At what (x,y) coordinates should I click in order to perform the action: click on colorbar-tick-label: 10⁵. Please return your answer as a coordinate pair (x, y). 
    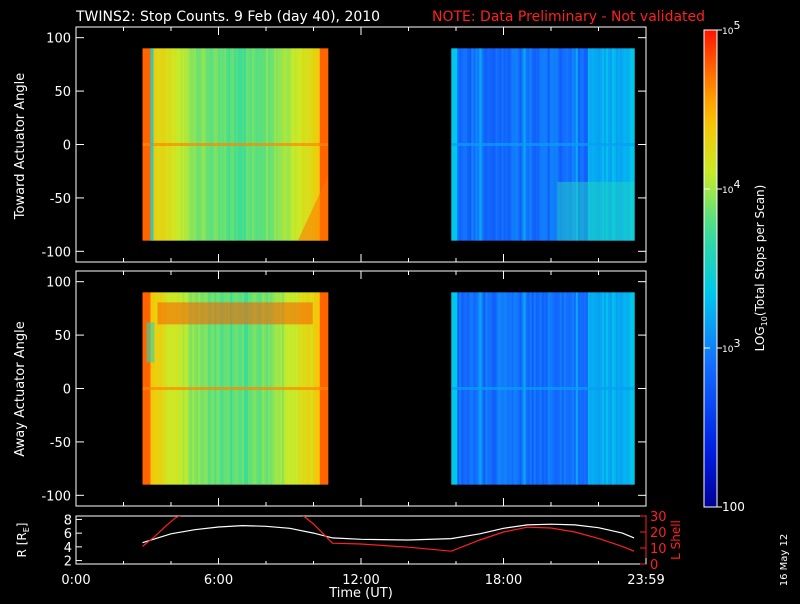
    Looking at the image, I should click on (731, 28).